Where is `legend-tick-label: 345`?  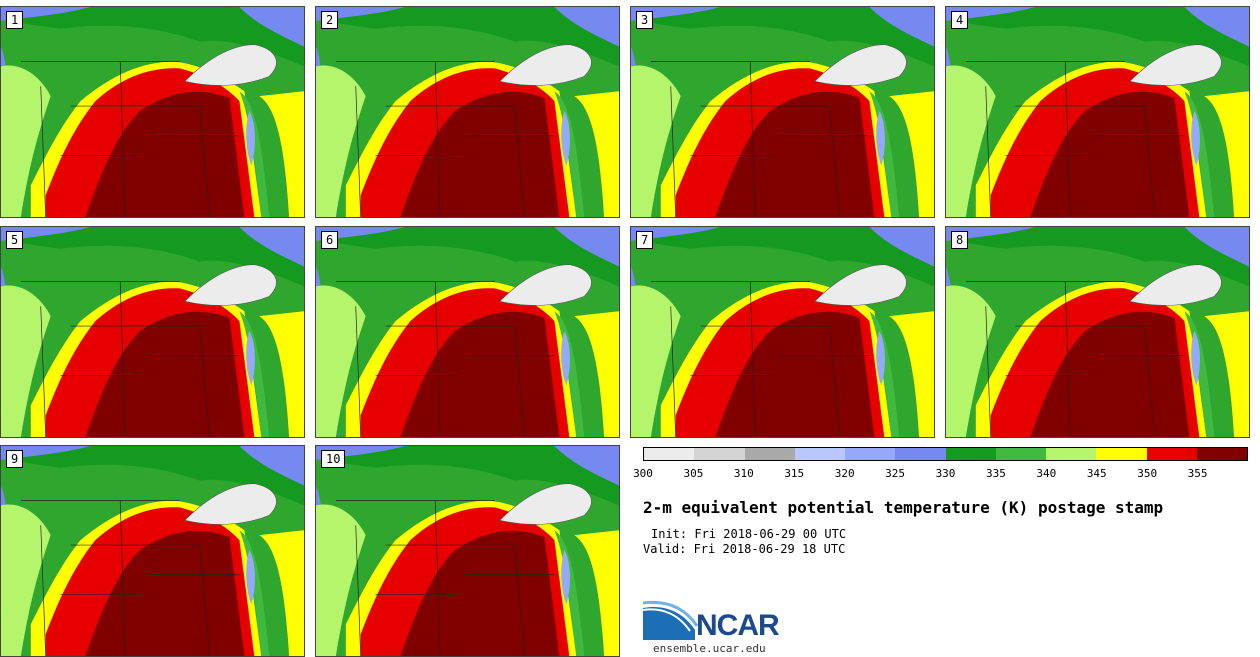
legend-tick-label: 345 is located at coordinates (1096, 473).